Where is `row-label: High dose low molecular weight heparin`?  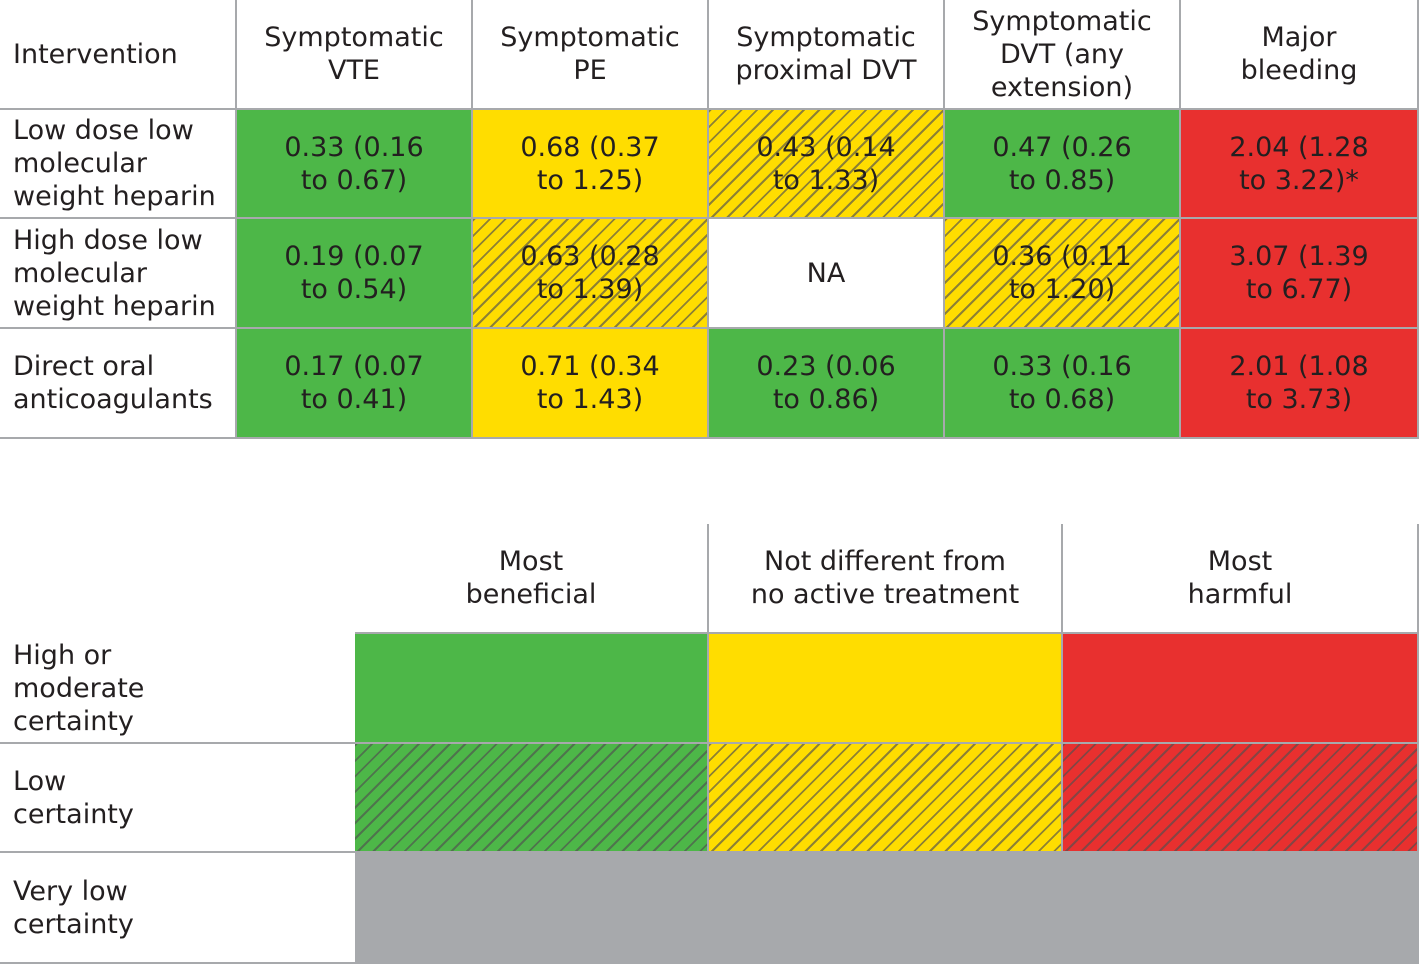
row-label: High dose low molecular weight heparin is located at coordinates (118, 274).